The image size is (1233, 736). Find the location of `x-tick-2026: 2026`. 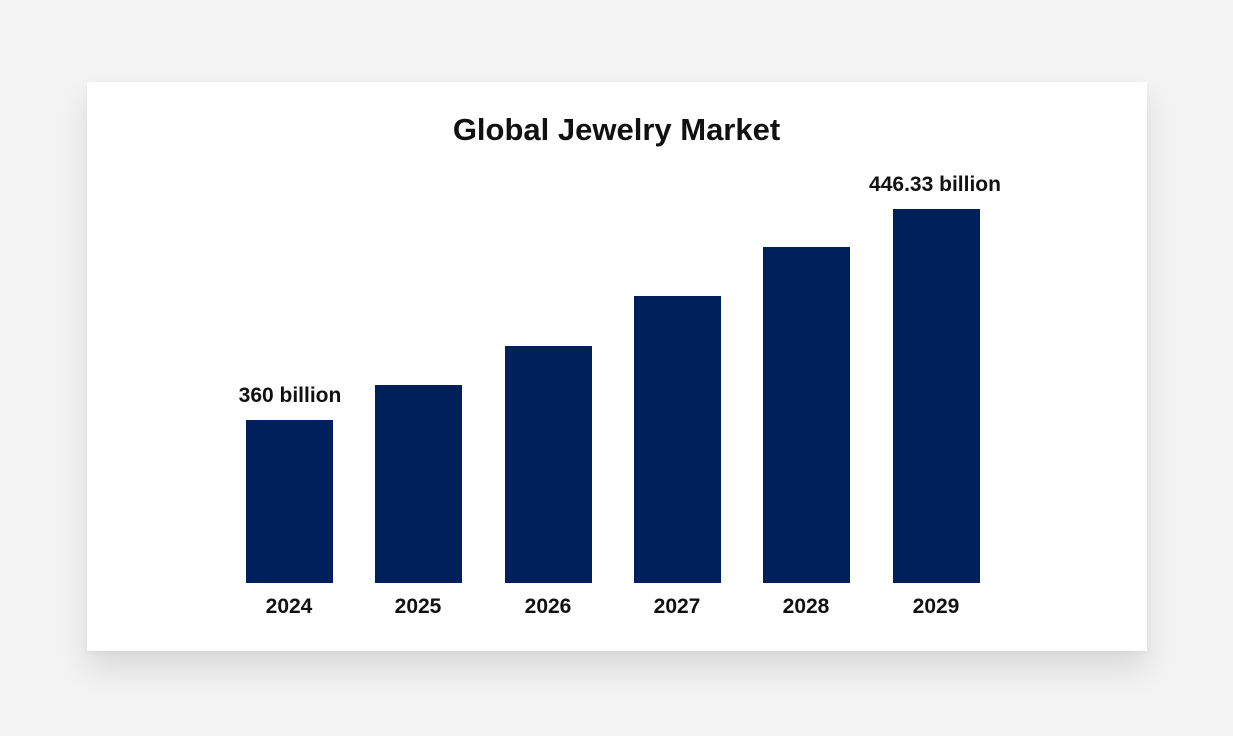

x-tick-2026: 2026 is located at coordinates (548, 606).